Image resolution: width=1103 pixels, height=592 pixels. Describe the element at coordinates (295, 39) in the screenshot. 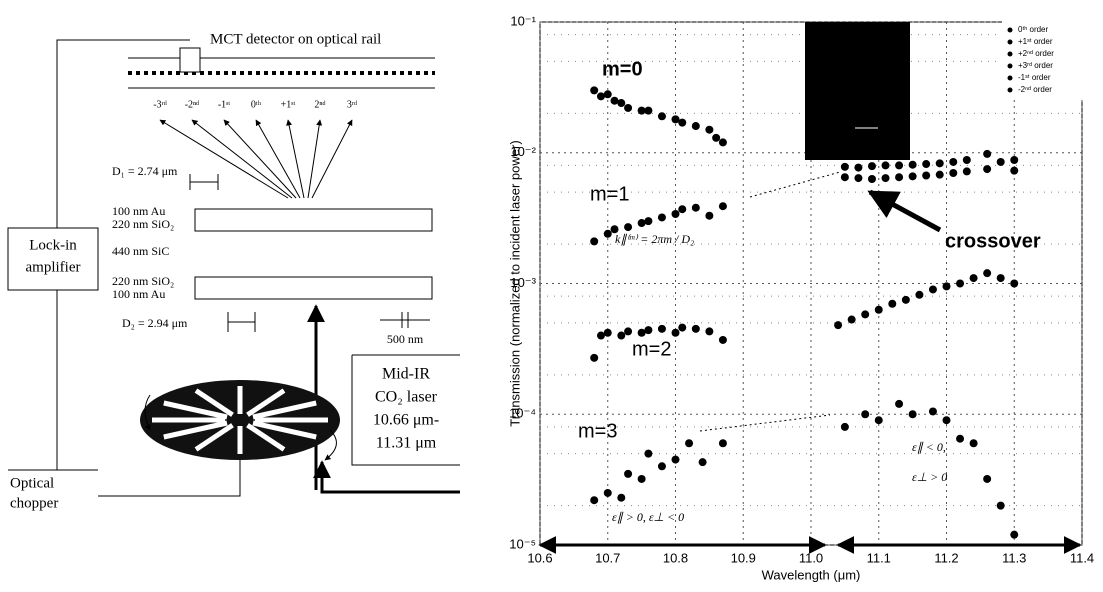

I see `detector-label: MCT detector on optical rail` at that location.